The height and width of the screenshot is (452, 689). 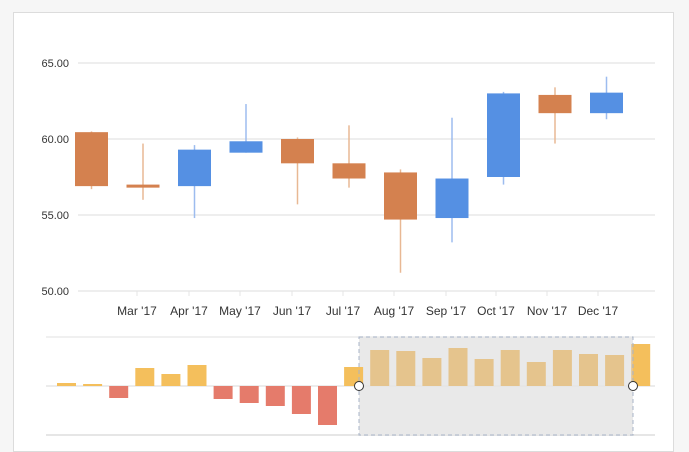 What do you see at coordinates (292, 311) in the screenshot?
I see `x-axis-tick-label: Jun '17` at bounding box center [292, 311].